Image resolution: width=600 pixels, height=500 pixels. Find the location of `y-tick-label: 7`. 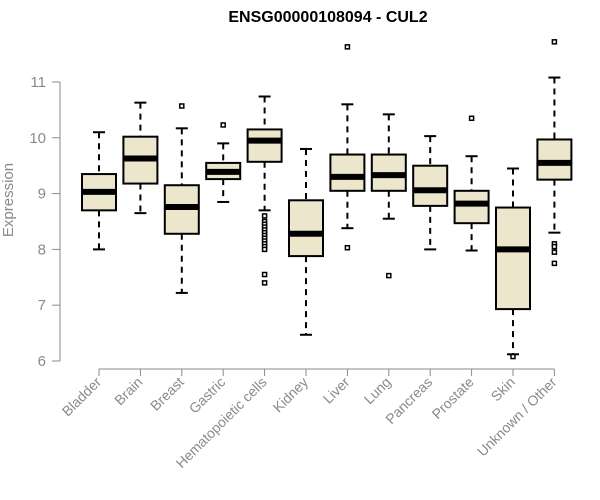

y-tick-label: 7 is located at coordinates (42, 305).